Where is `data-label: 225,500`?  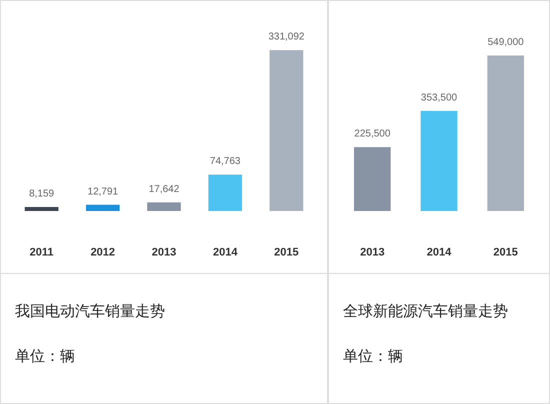
data-label: 225,500 is located at coordinates (372, 134).